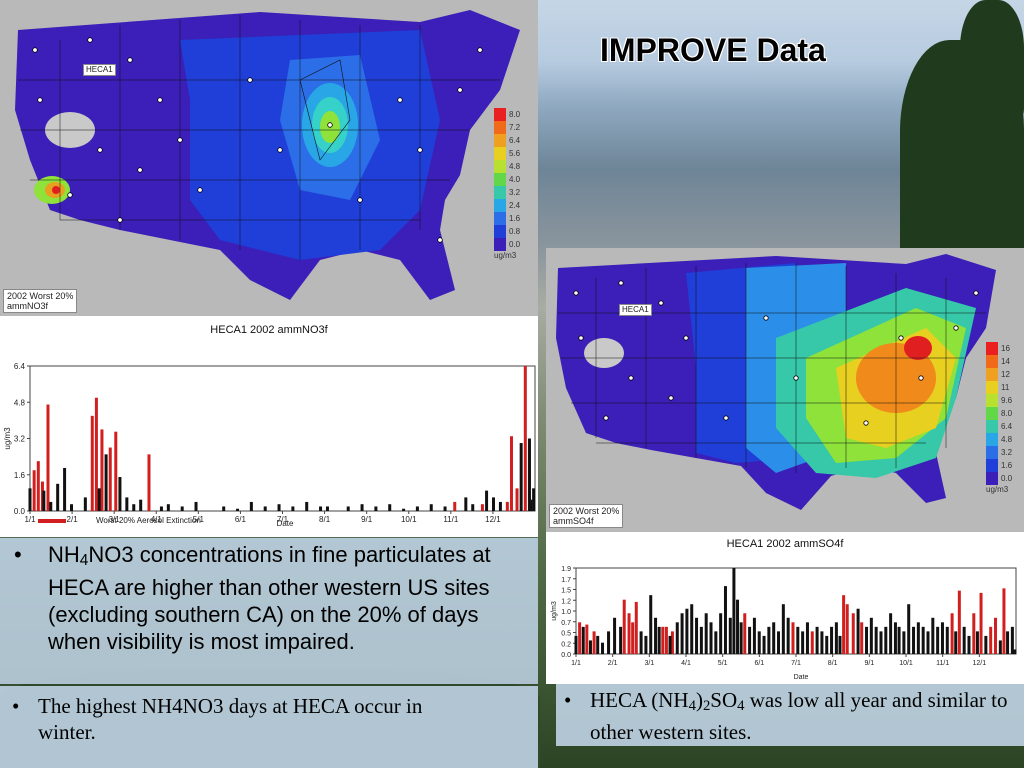 The width and height of the screenshot is (1024, 768). What do you see at coordinates (514, 231) in the screenshot?
I see `nitrate-legend-row: 0.8` at bounding box center [514, 231].